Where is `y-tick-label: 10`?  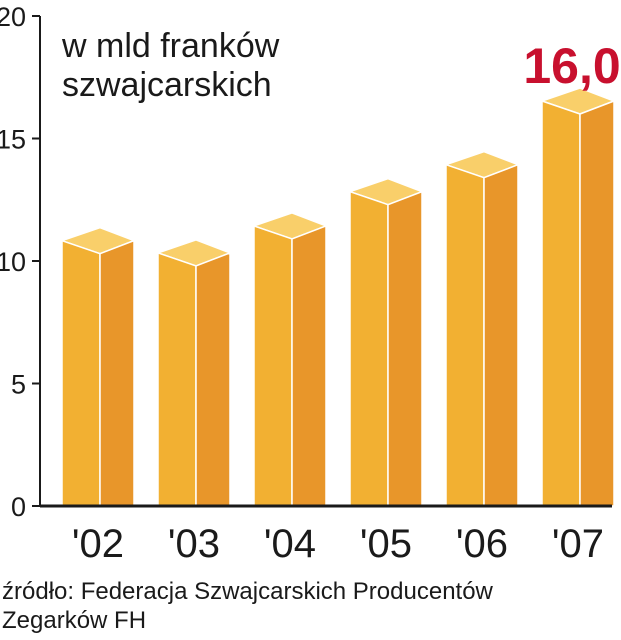
y-tick-label: 10 is located at coordinates (13, 262).